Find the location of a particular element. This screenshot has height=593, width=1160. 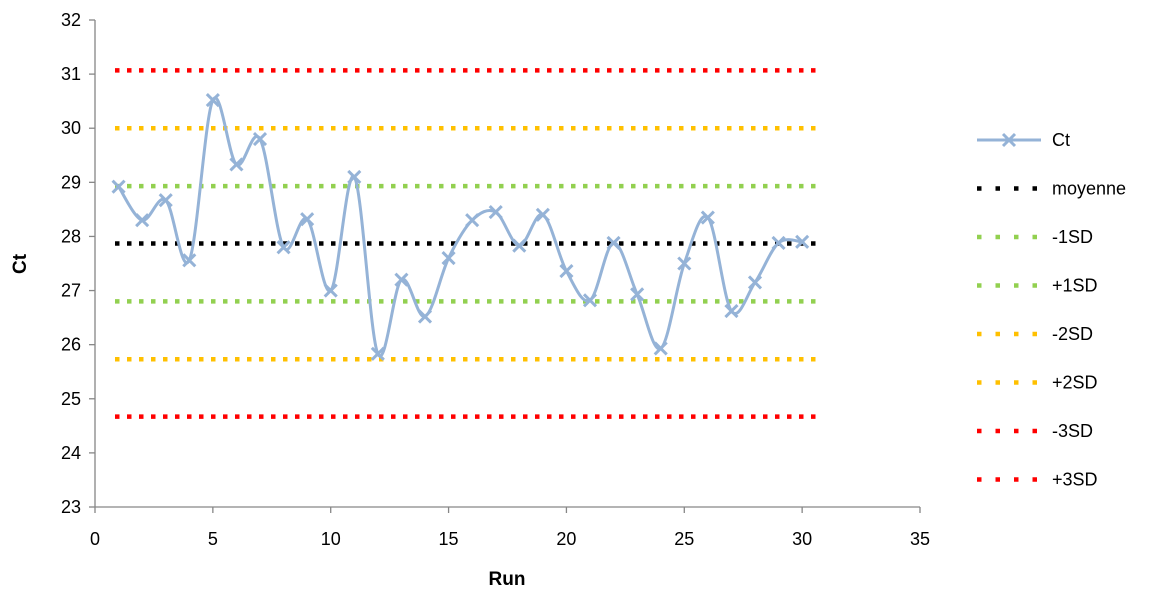

legend-item: moyenne is located at coordinates (1051, 189).